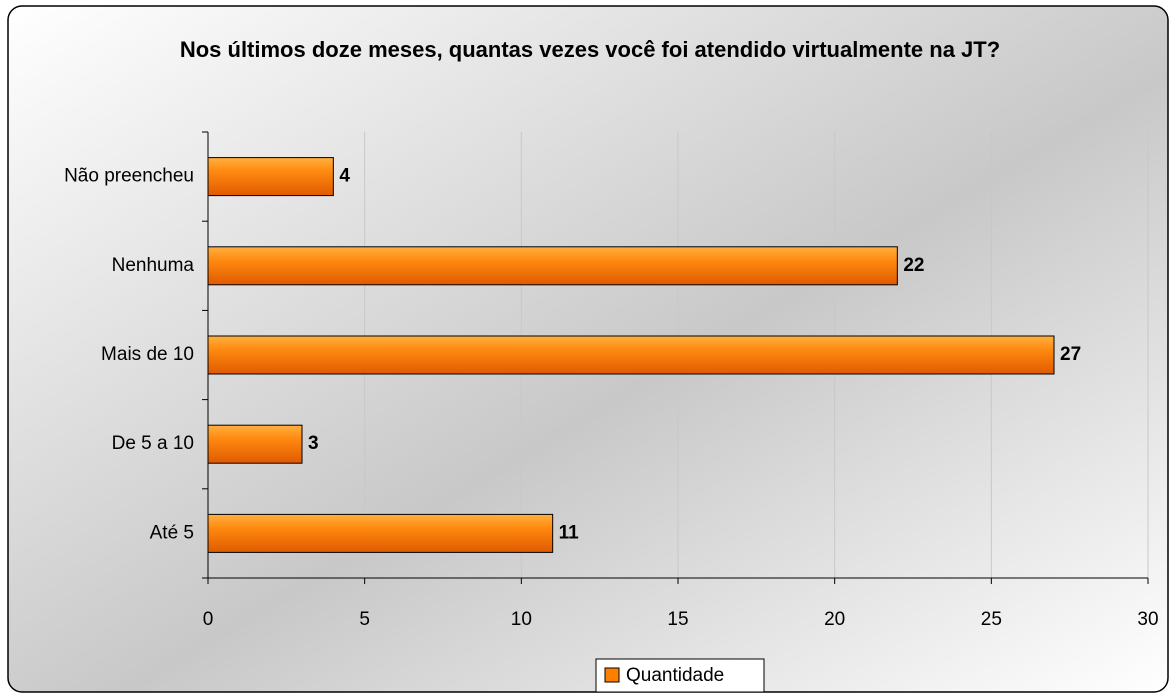  Describe the element at coordinates (172, 532) in the screenshot. I see `y-tick-label: Até 5` at that location.